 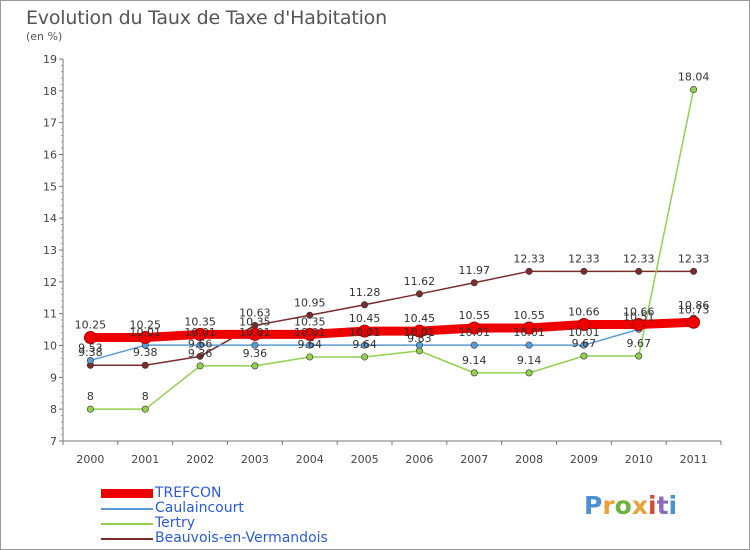 What do you see at coordinates (261, 523) in the screenshot?
I see `legend-item-tertry: Tertry` at bounding box center [261, 523].